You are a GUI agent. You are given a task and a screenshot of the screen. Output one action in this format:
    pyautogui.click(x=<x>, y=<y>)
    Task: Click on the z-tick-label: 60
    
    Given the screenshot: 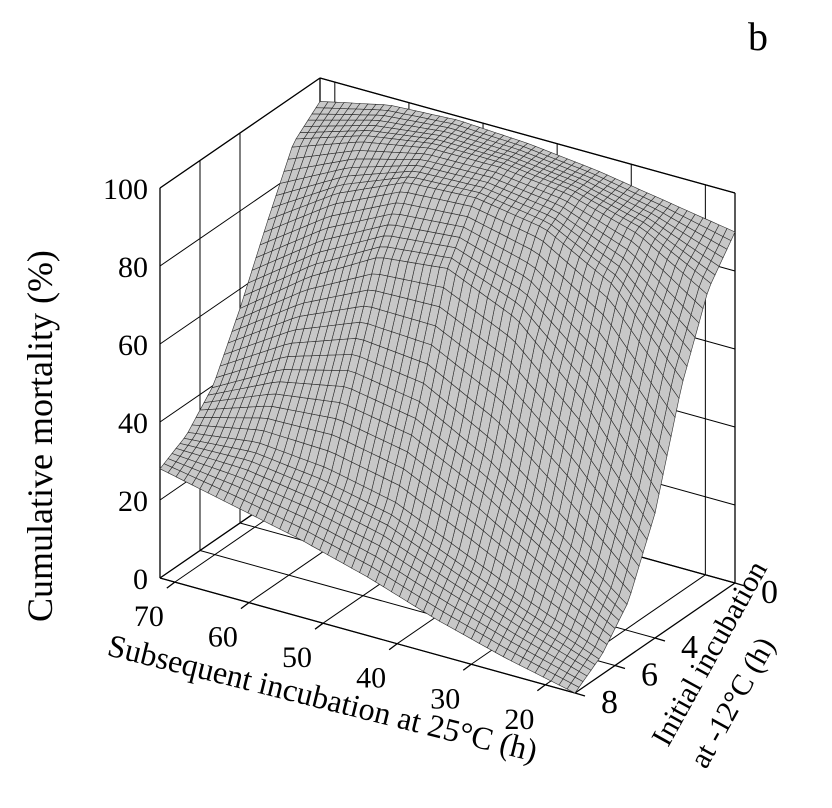 What is the action you would take?
    pyautogui.click(x=133, y=345)
    